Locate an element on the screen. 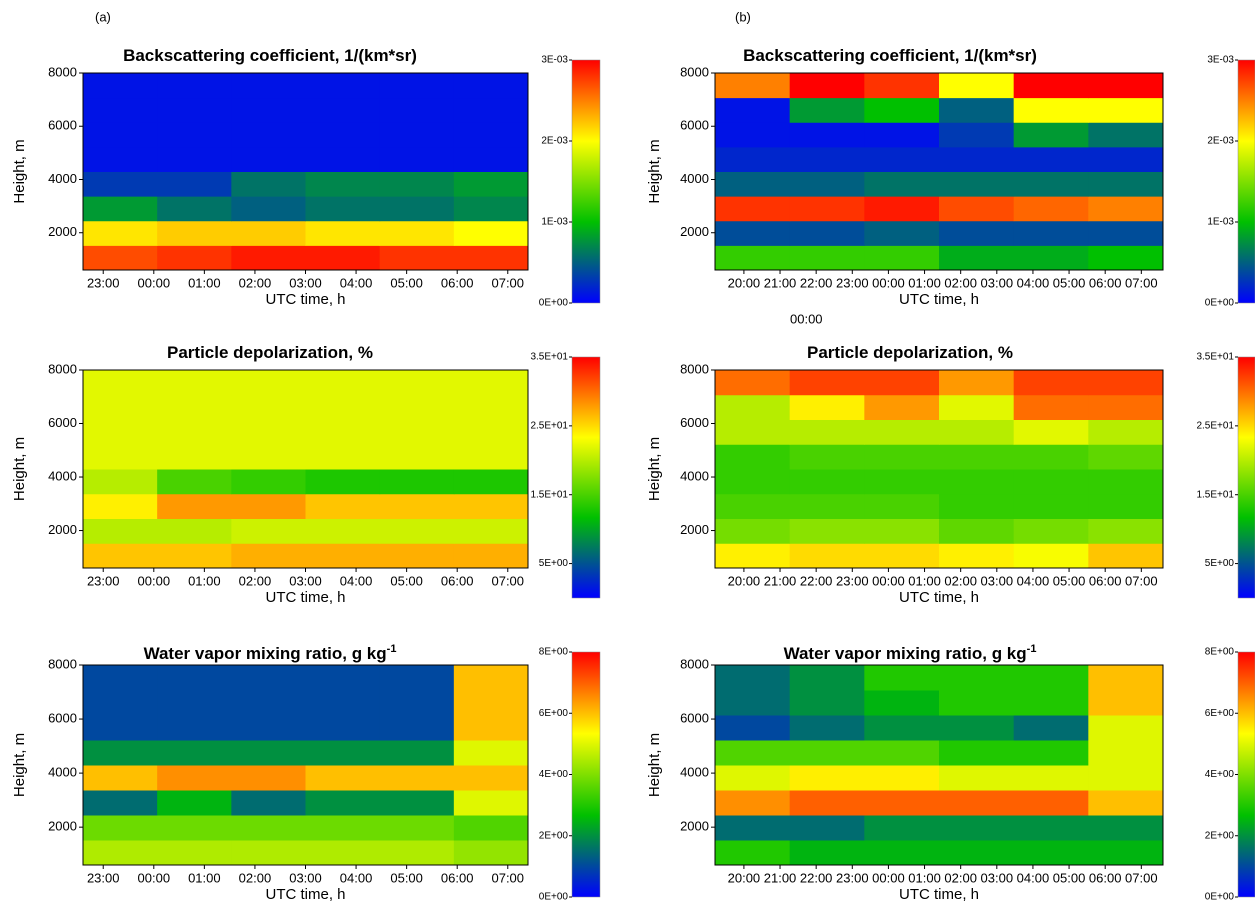  colorbar-tick-label: 3E-03 is located at coordinates (1220, 60).